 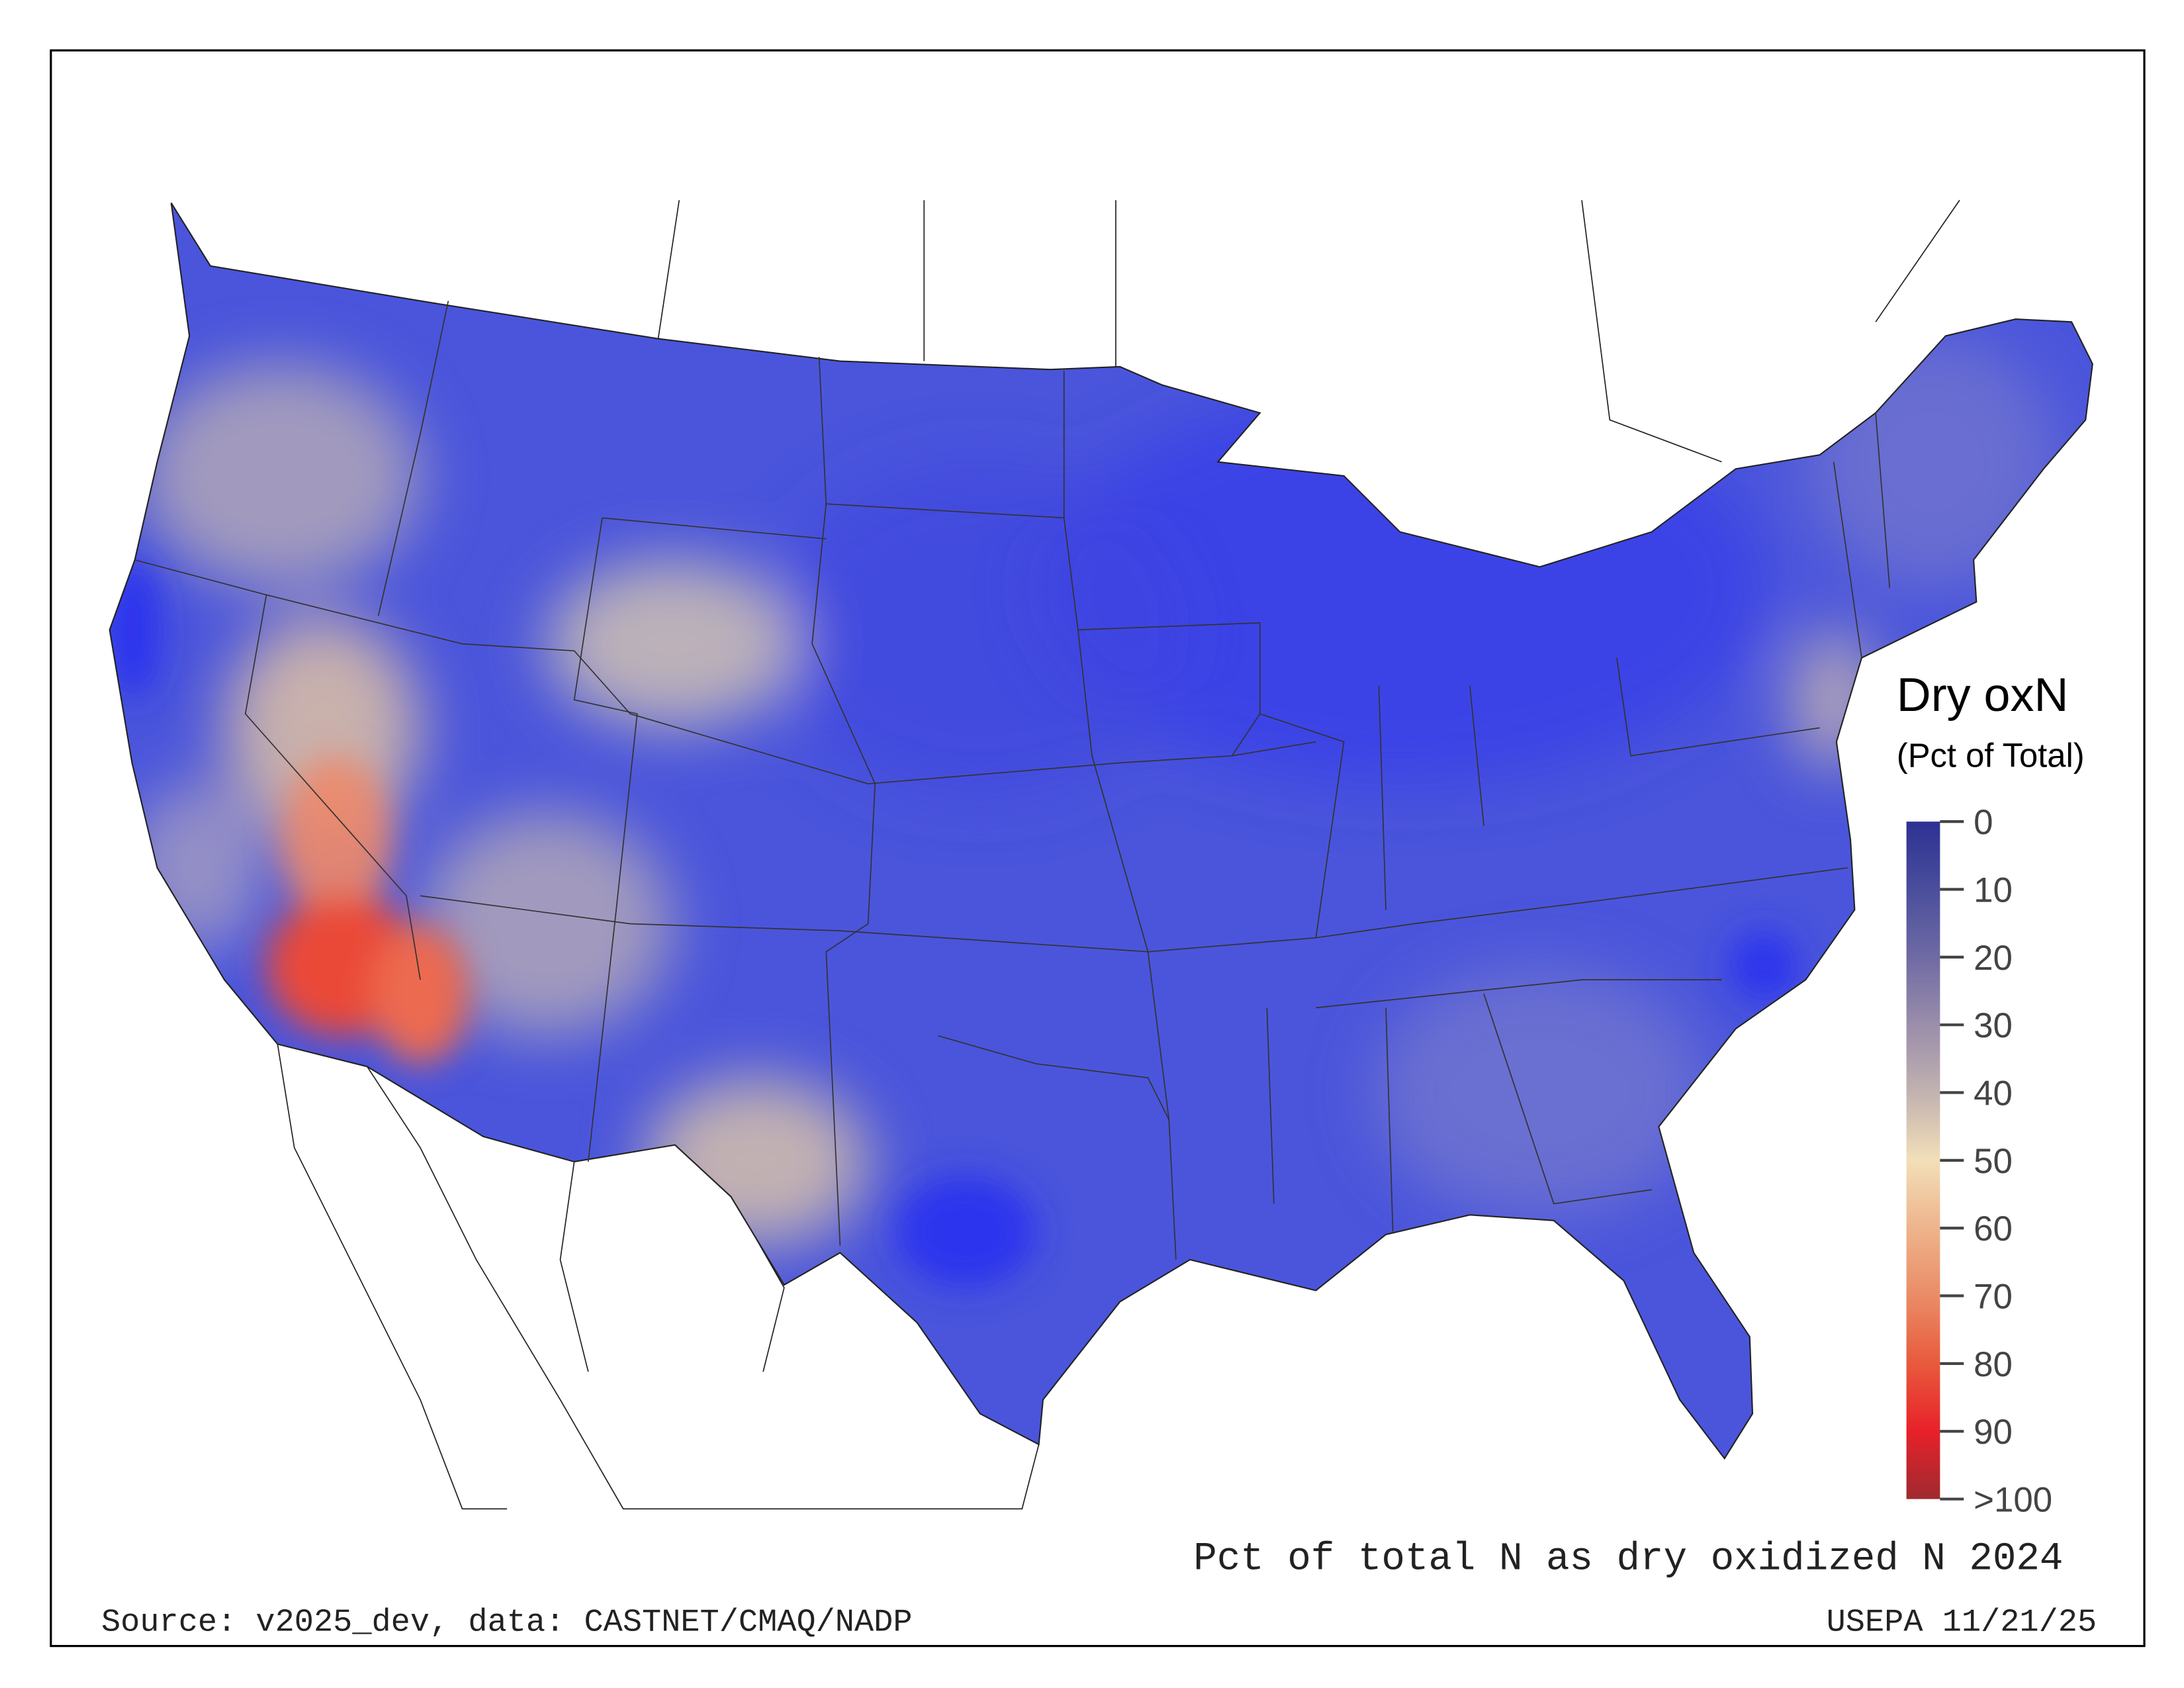 What do you see at coordinates (1991, 755) in the screenshot?
I see `legend-subtitle: (Pct of Total)` at bounding box center [1991, 755].